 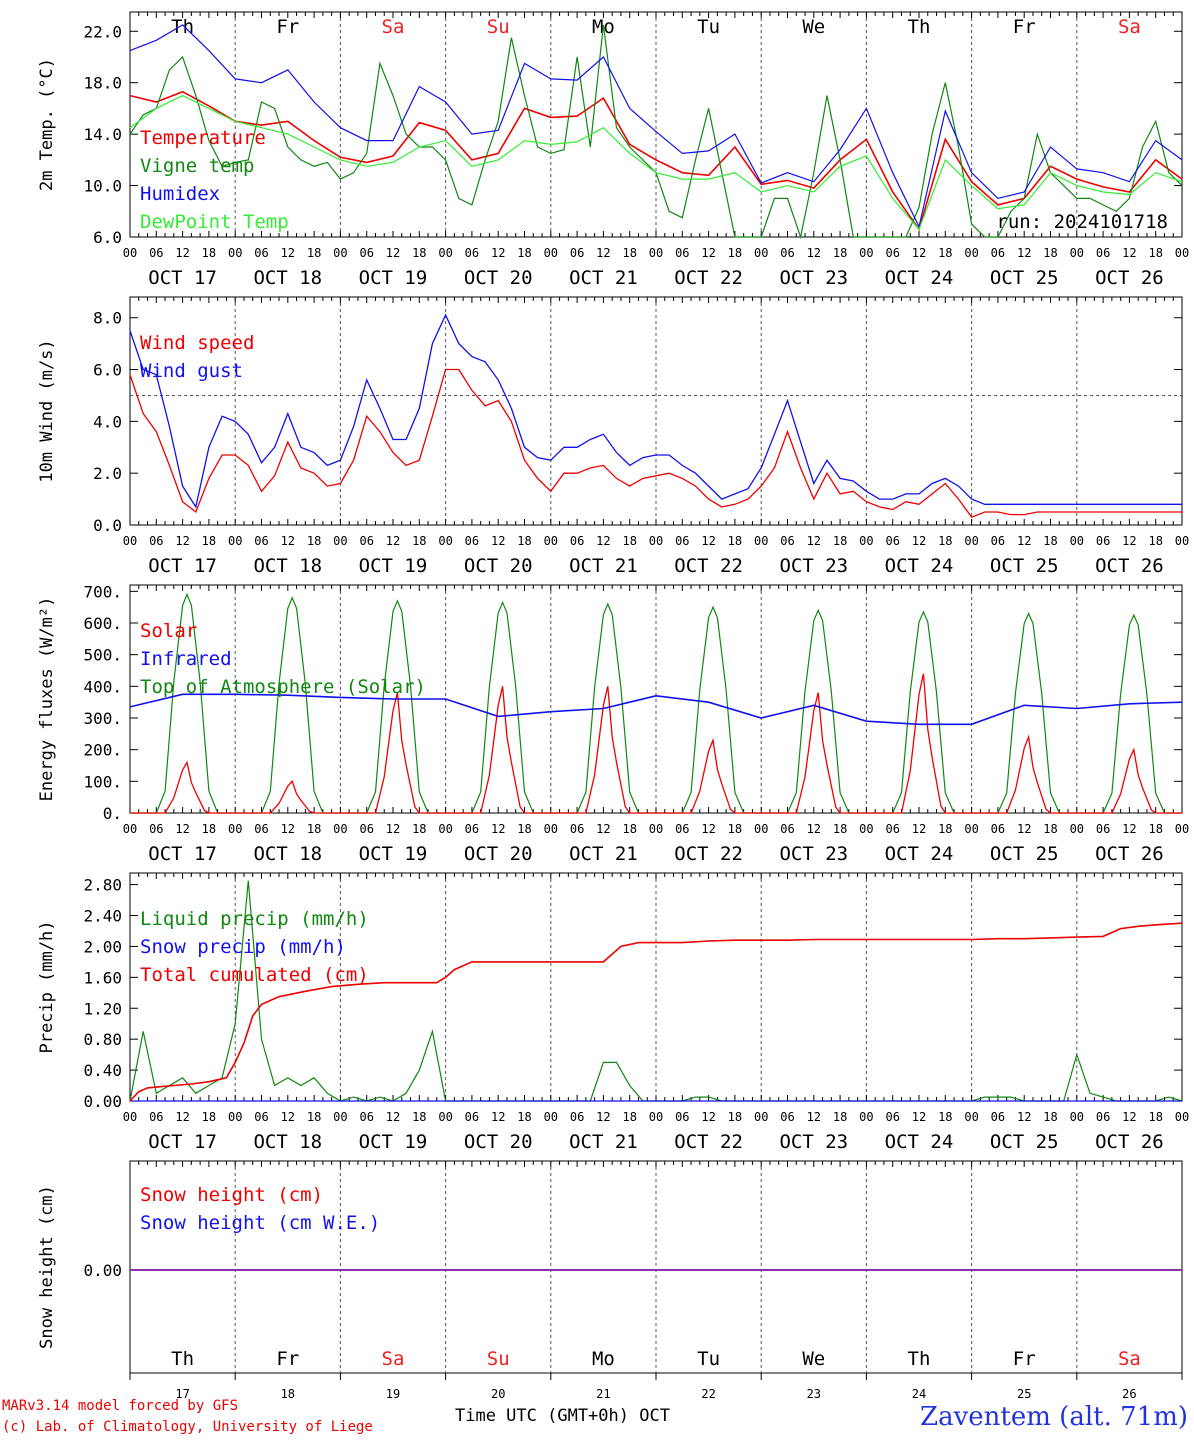 I want to click on legend-snow-height-cm-: Snow height (cm), so click(x=231, y=1195).